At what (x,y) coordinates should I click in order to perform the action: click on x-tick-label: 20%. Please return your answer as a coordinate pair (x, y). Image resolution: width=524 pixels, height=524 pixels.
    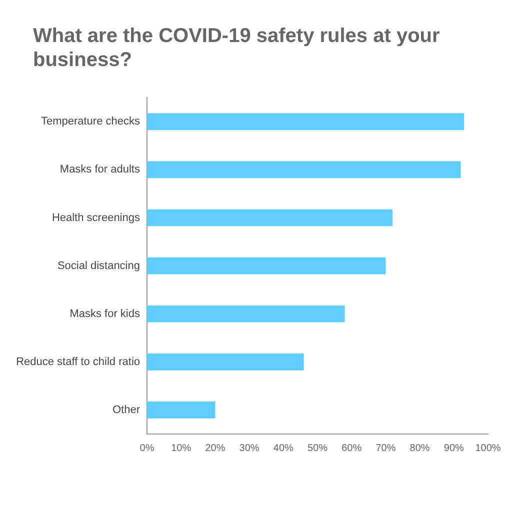
    Looking at the image, I should click on (215, 448).